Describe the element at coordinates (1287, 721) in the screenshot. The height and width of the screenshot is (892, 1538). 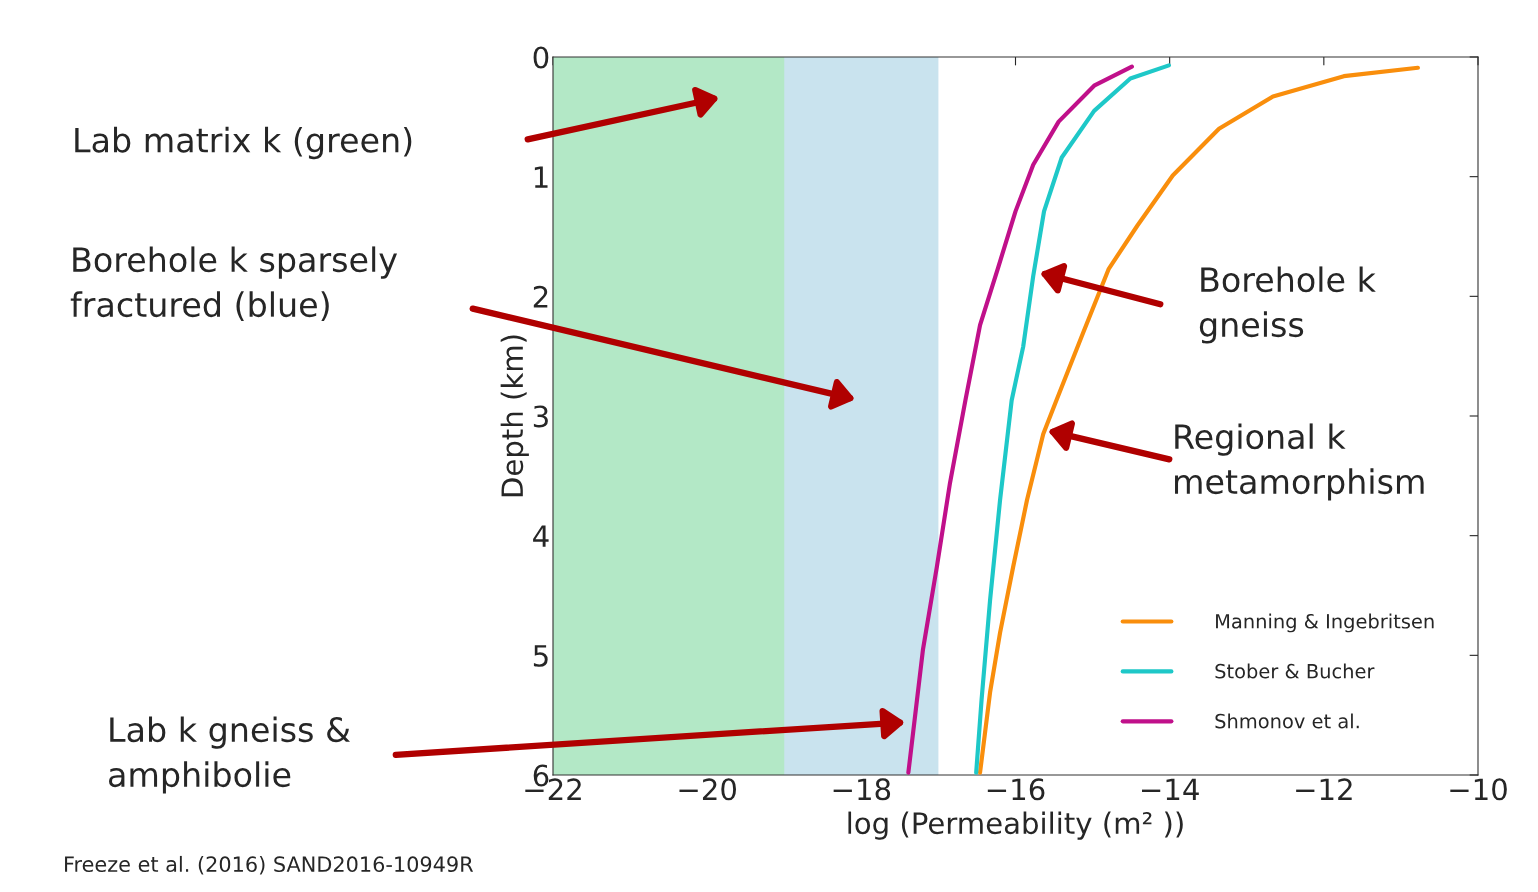
I see `legend-label: Shmonov et al.` at that location.